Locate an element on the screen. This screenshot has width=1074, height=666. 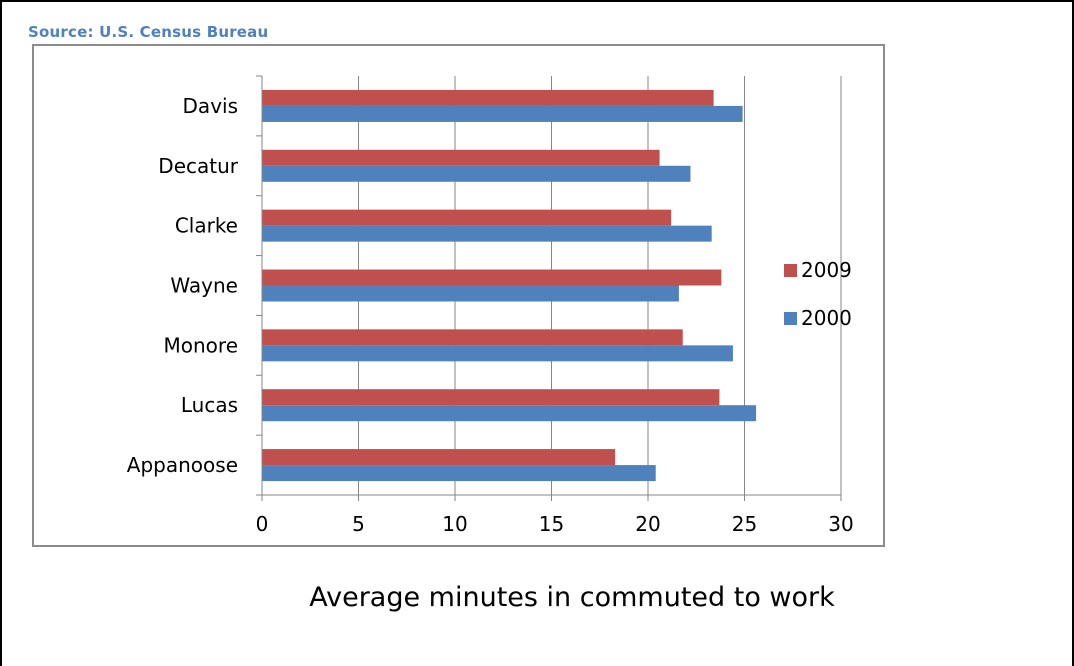
legend-label-2000: 2000 is located at coordinates (826, 318).